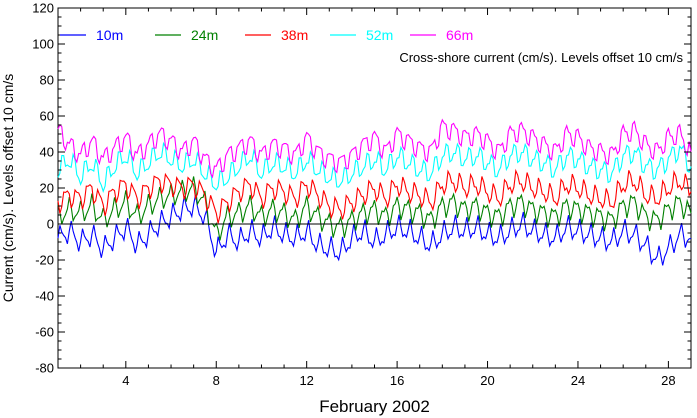 The image size is (697, 418). I want to click on y-axis-title: Current (cm/s). Levels offset 10 cm/s, so click(8, 188).